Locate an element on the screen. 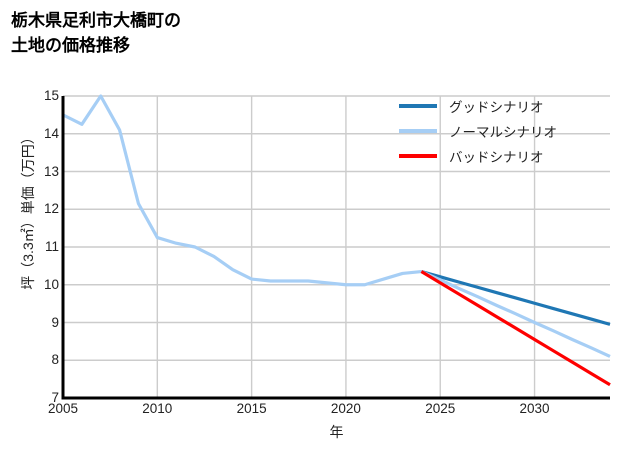  chart-title: 栃木県足利市大橋町の 土地の価格推移 is located at coordinates (96, 33).